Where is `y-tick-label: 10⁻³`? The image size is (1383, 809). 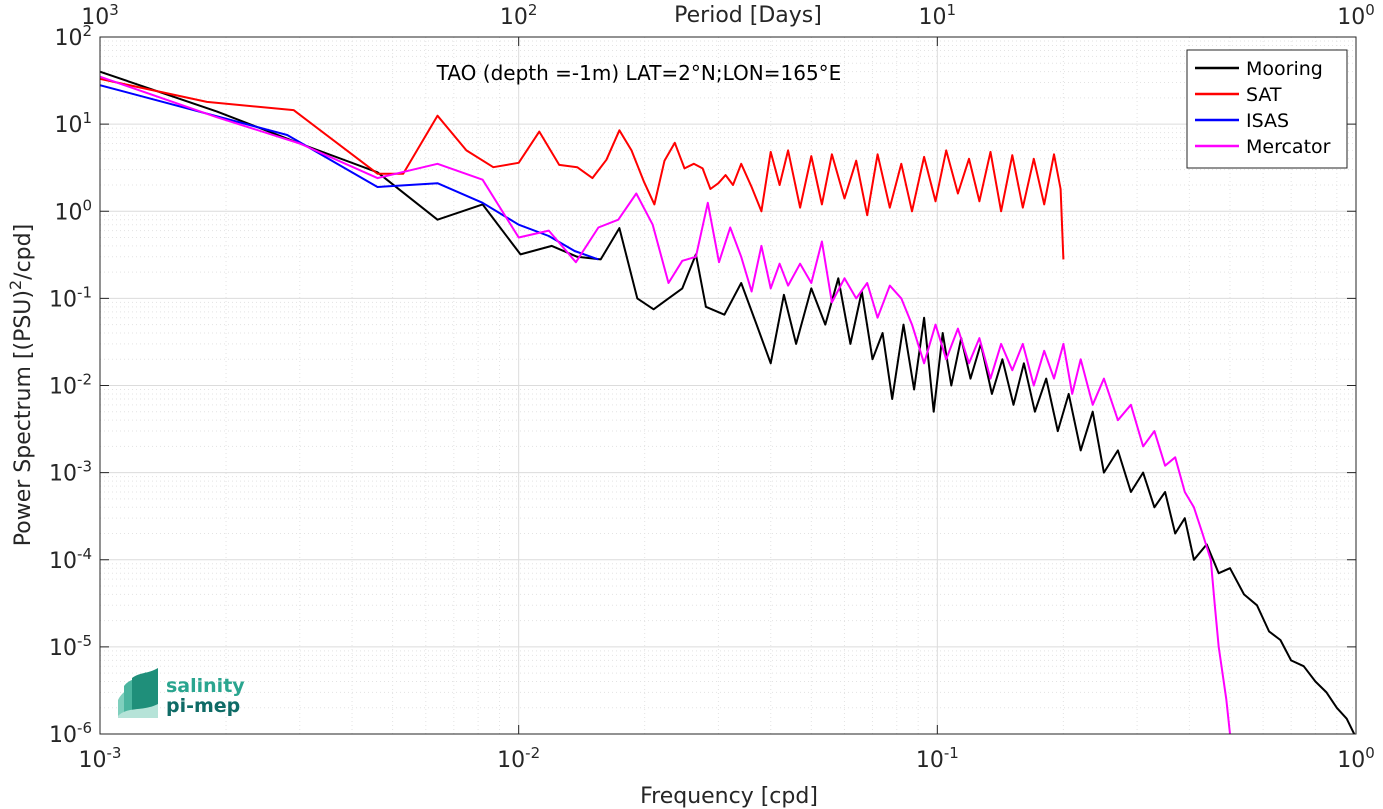
y-tick-label: 10⁻³ is located at coordinates (70, 472).